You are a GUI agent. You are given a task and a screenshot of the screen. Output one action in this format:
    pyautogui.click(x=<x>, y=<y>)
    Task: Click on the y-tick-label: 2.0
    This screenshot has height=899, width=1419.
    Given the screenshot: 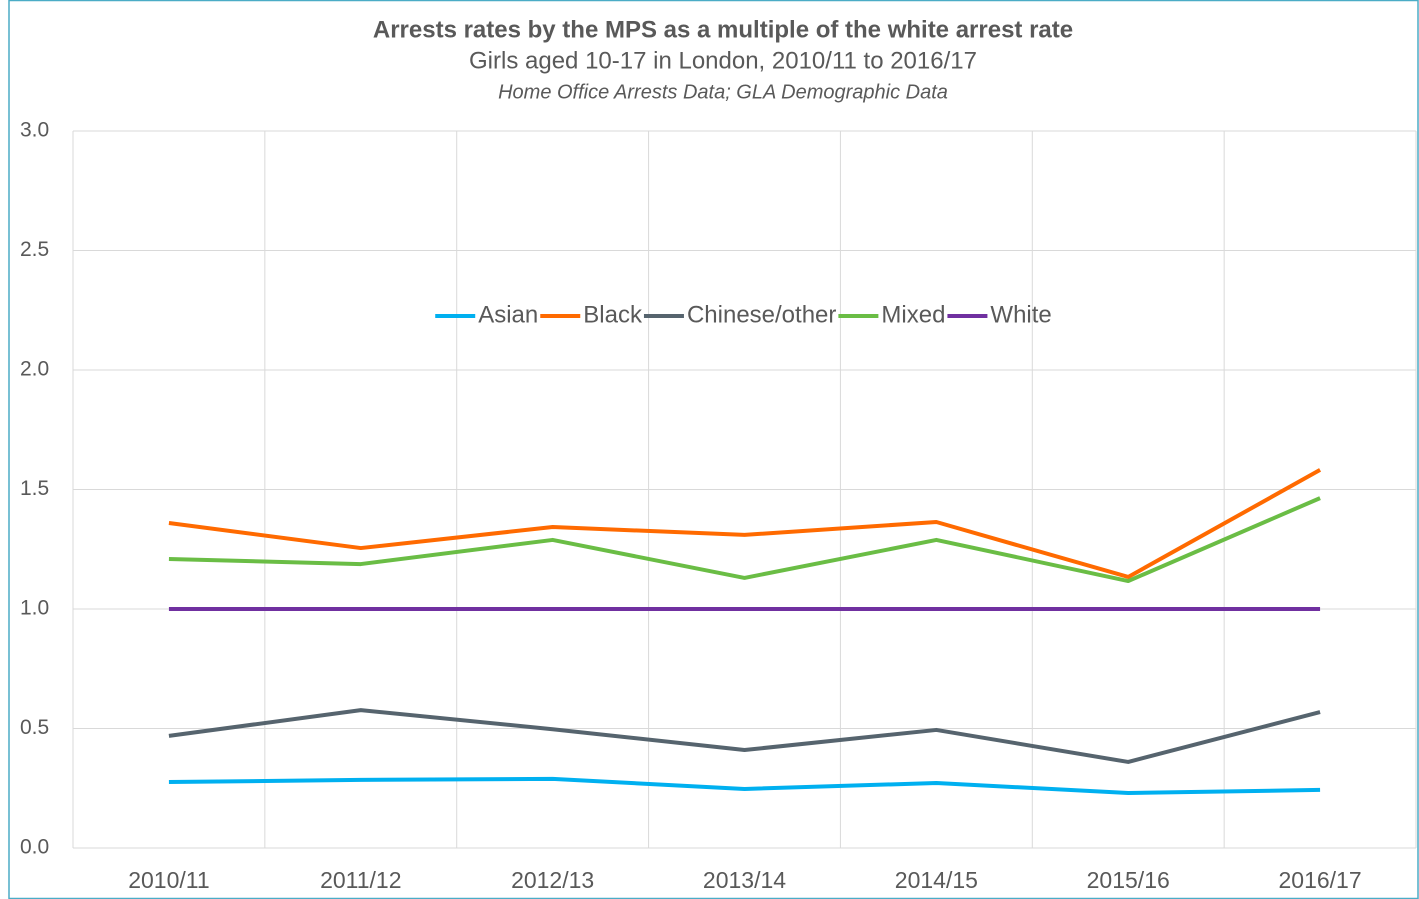 What is the action you would take?
    pyautogui.click(x=34, y=369)
    